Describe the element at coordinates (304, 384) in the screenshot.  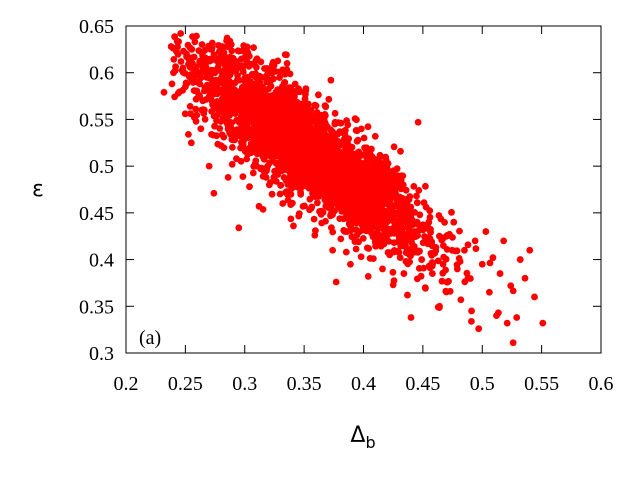
I see `x-tick-label: 0.35` at that location.